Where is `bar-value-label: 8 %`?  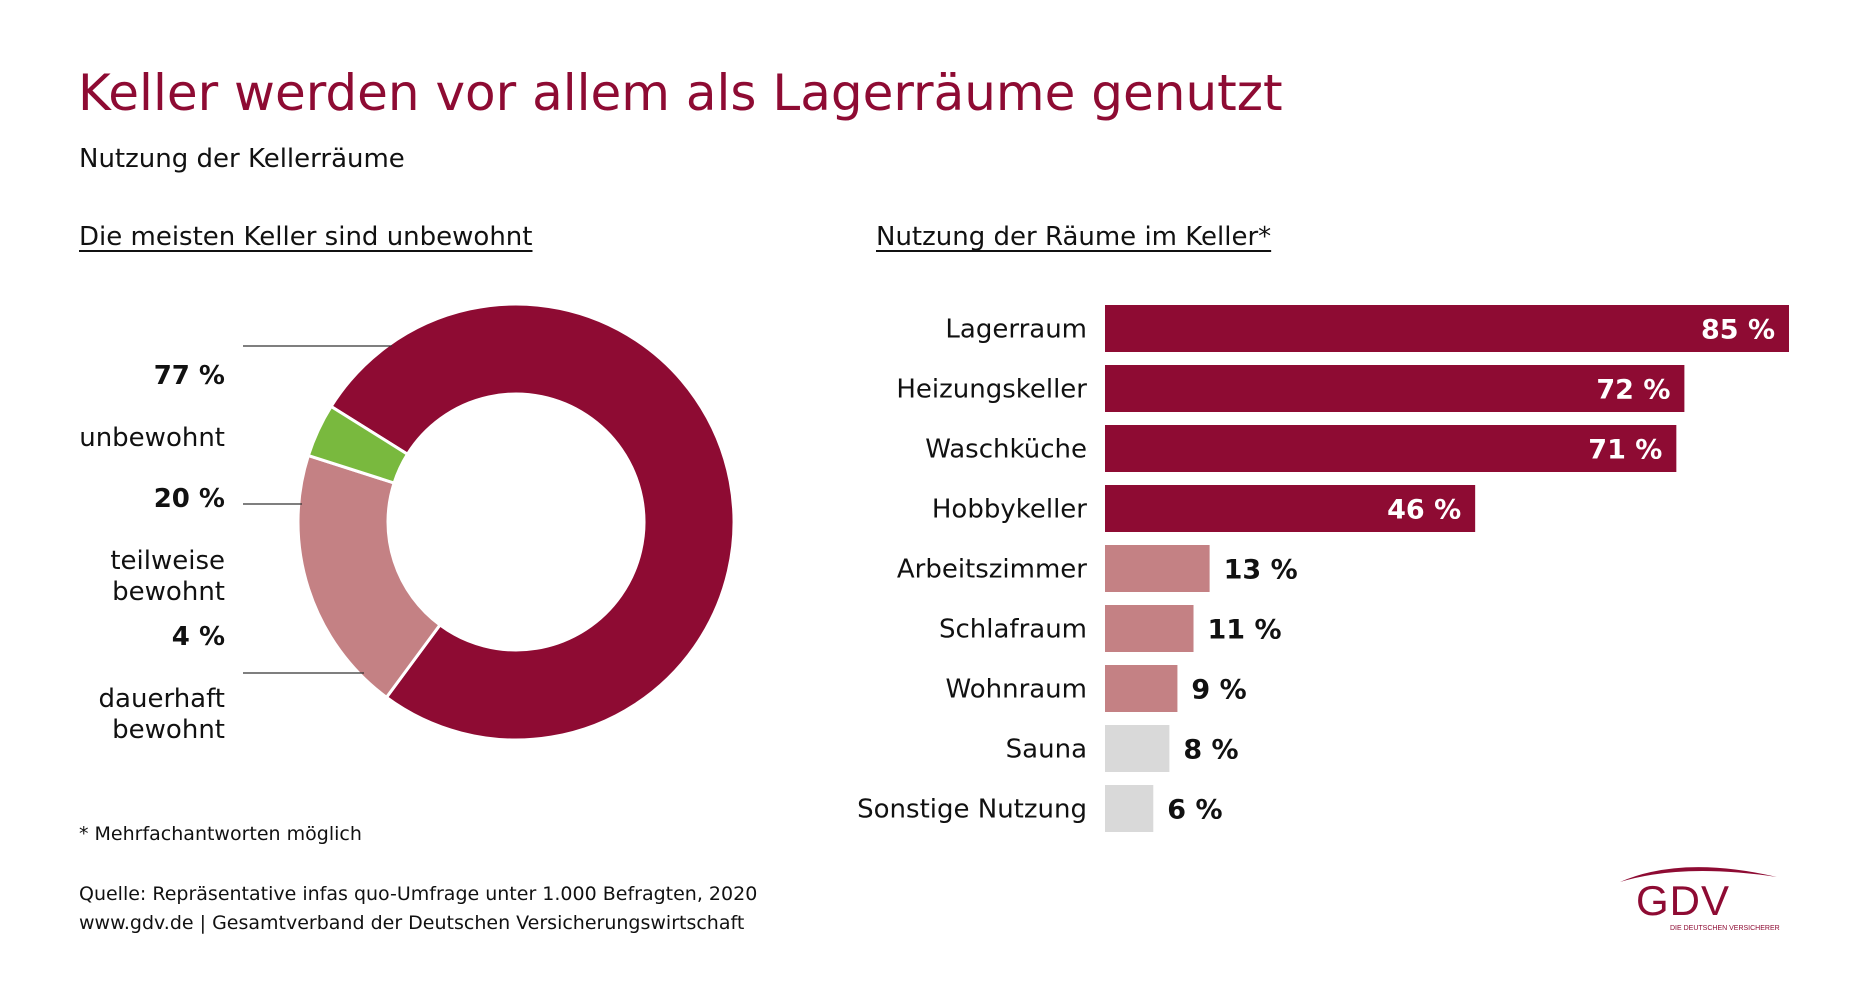 bar-value-label: 8 % is located at coordinates (1210, 750).